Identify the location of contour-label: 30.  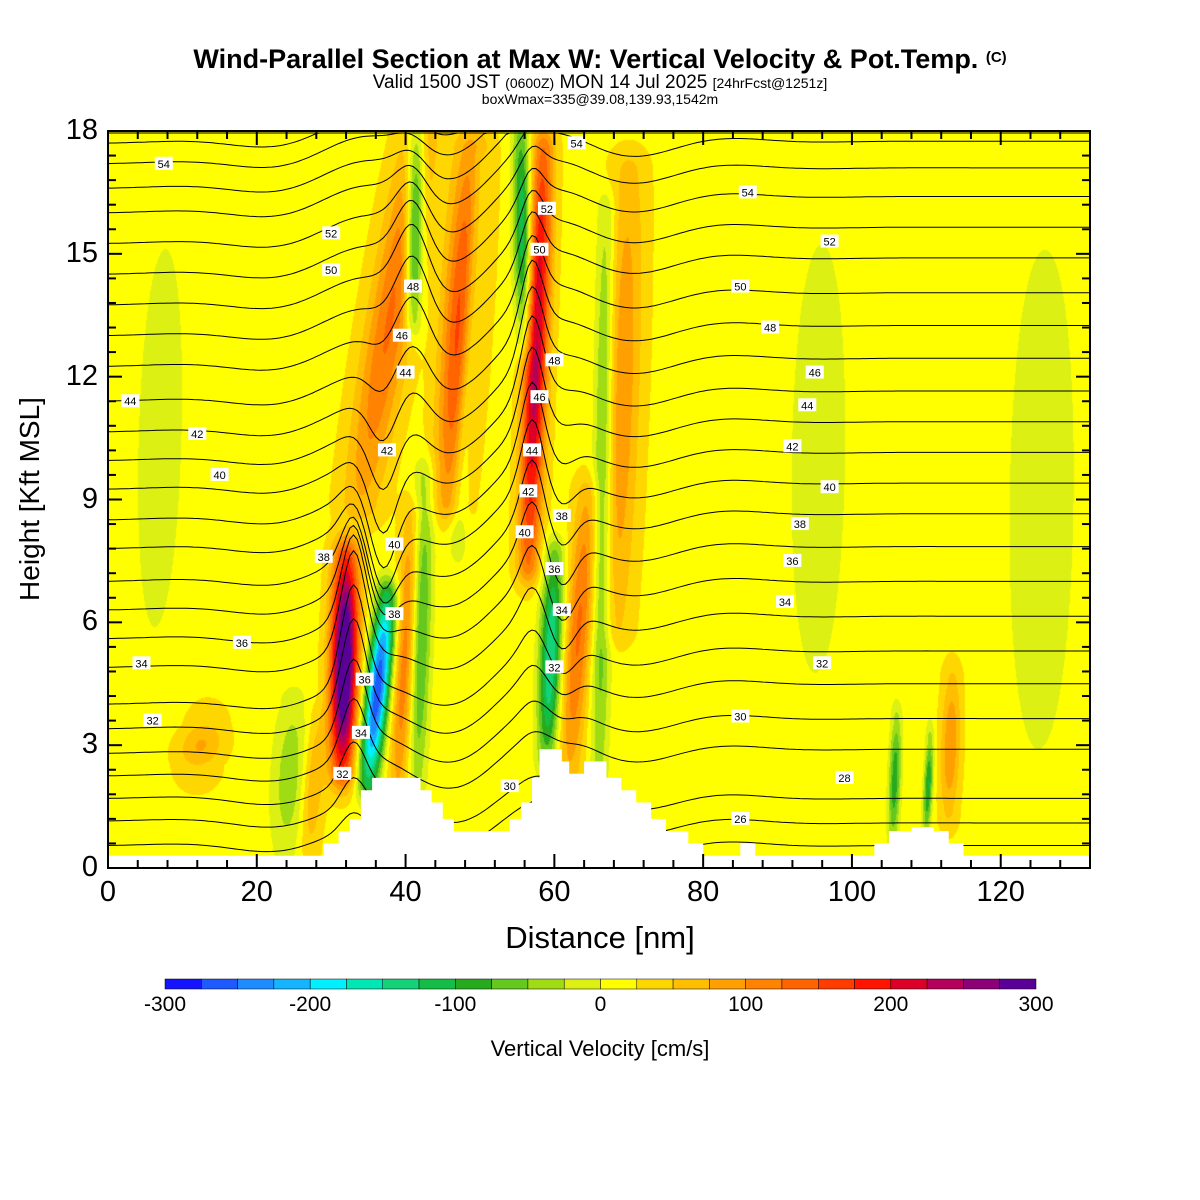
(740, 718).